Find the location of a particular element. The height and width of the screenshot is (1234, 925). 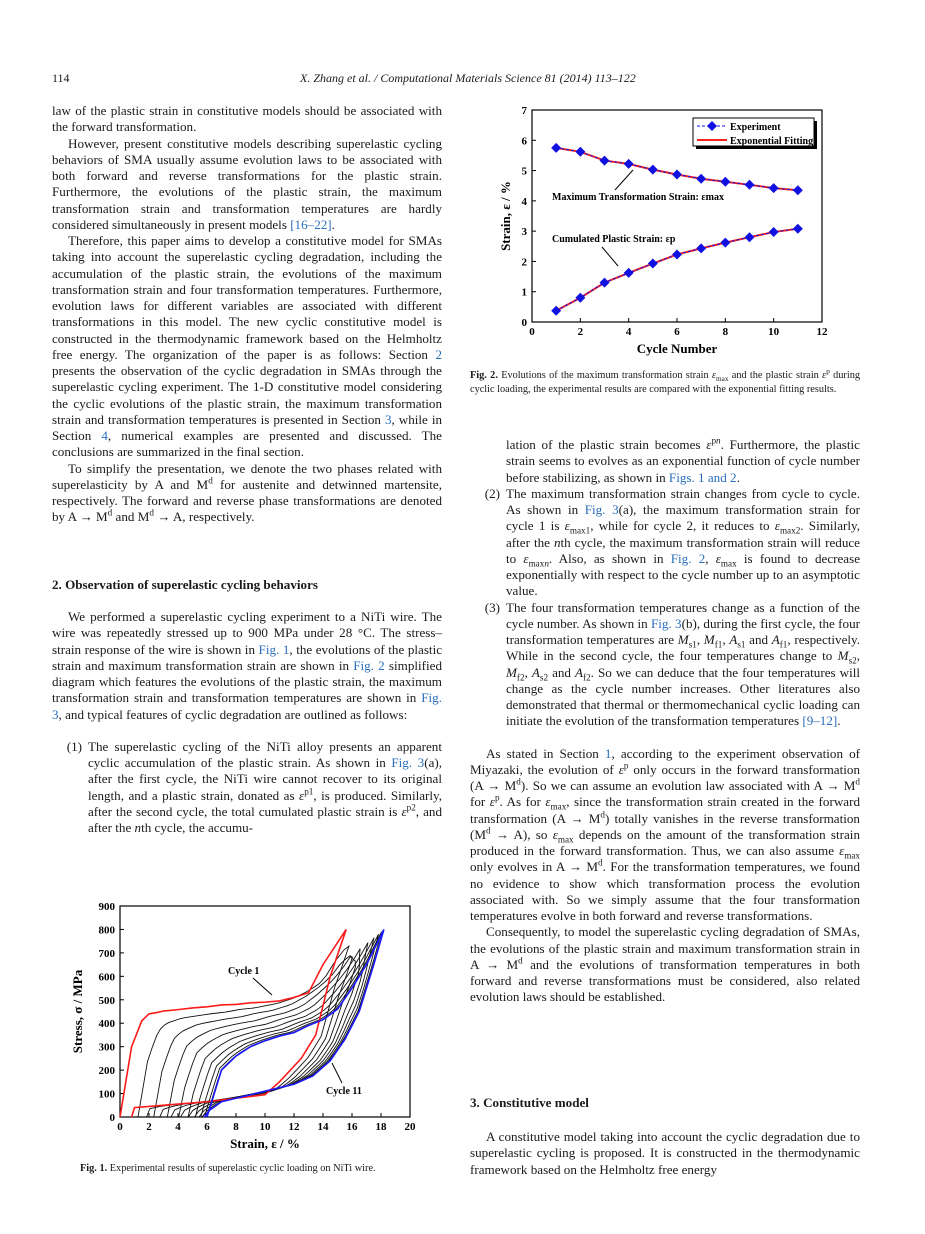

y-tick-label: 600 is located at coordinates (107, 977).